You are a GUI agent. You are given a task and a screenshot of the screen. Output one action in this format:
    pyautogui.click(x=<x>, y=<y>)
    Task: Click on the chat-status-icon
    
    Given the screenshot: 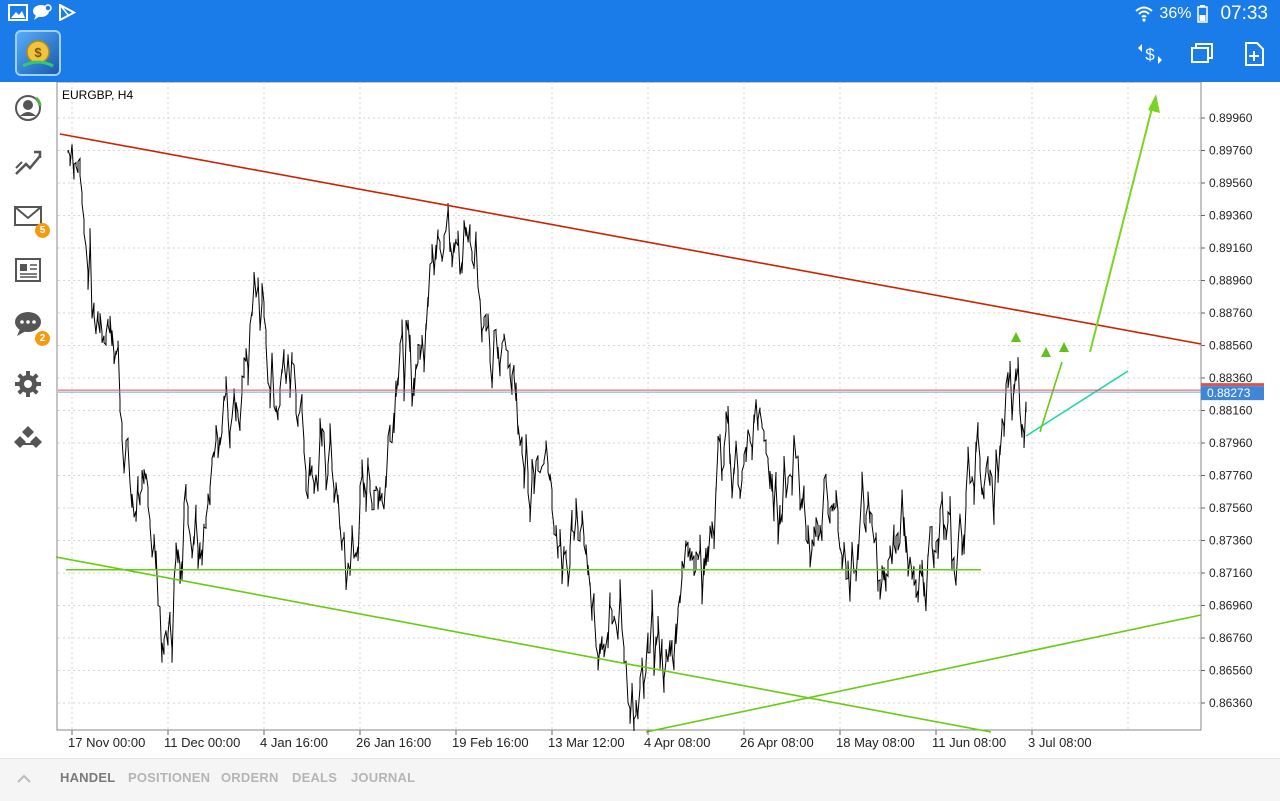 What is the action you would take?
    pyautogui.click(x=42, y=12)
    